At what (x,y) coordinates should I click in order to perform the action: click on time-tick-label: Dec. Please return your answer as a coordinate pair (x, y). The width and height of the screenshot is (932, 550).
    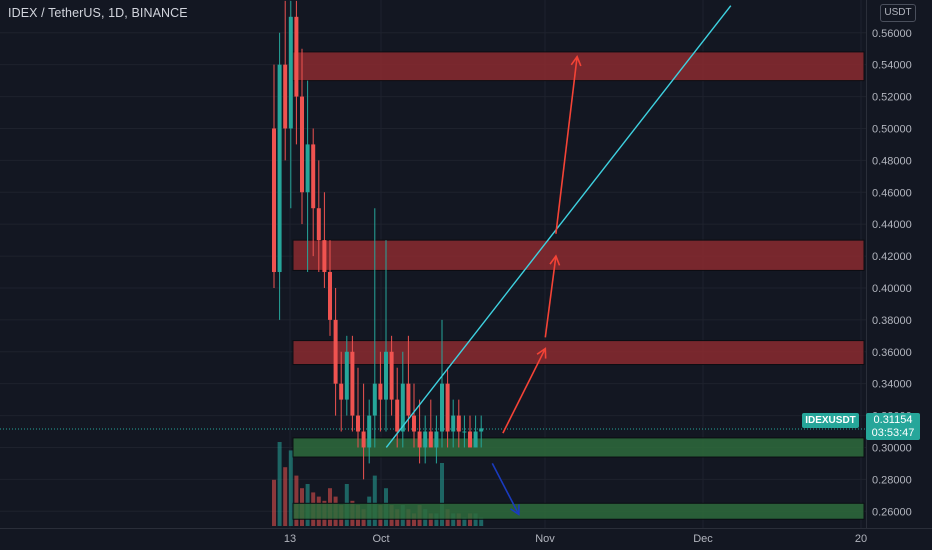
    Looking at the image, I should click on (703, 539).